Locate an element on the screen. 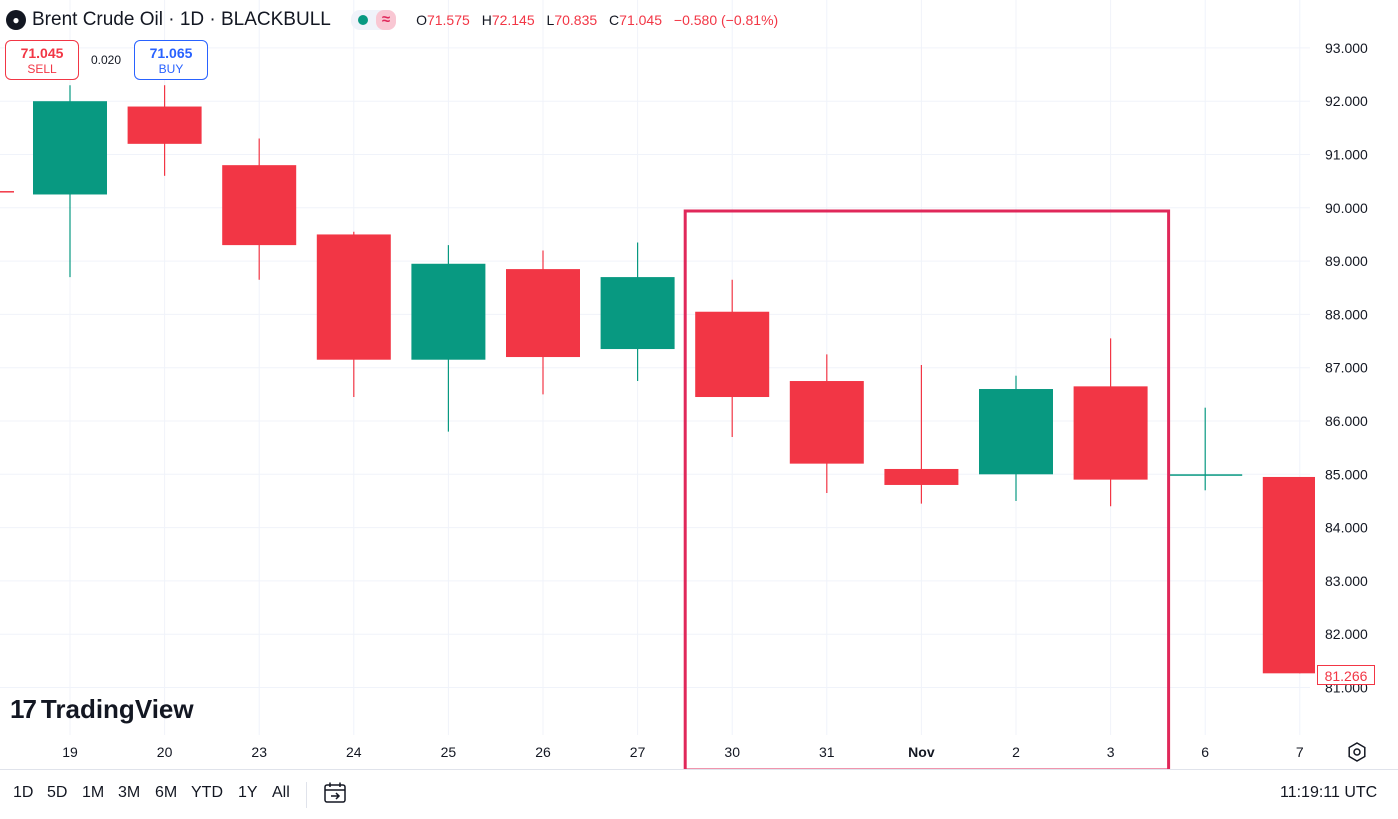  clock: 11:19:11 UTC is located at coordinates (1329, 792).